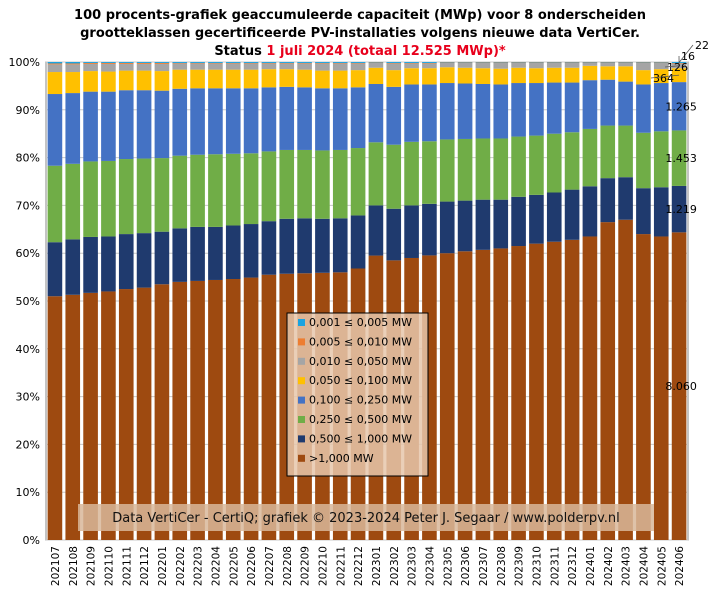 Image resolution: width=721 pixels, height=601 pixels. What do you see at coordinates (688, 56) in the screenshot?
I see `value-label: 16` at bounding box center [688, 56].